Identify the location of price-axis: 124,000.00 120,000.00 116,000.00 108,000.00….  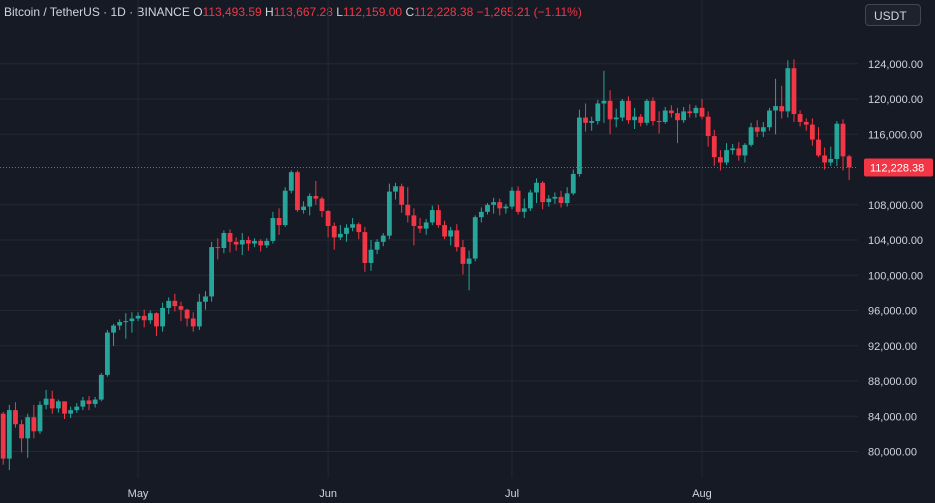
(895, 259).